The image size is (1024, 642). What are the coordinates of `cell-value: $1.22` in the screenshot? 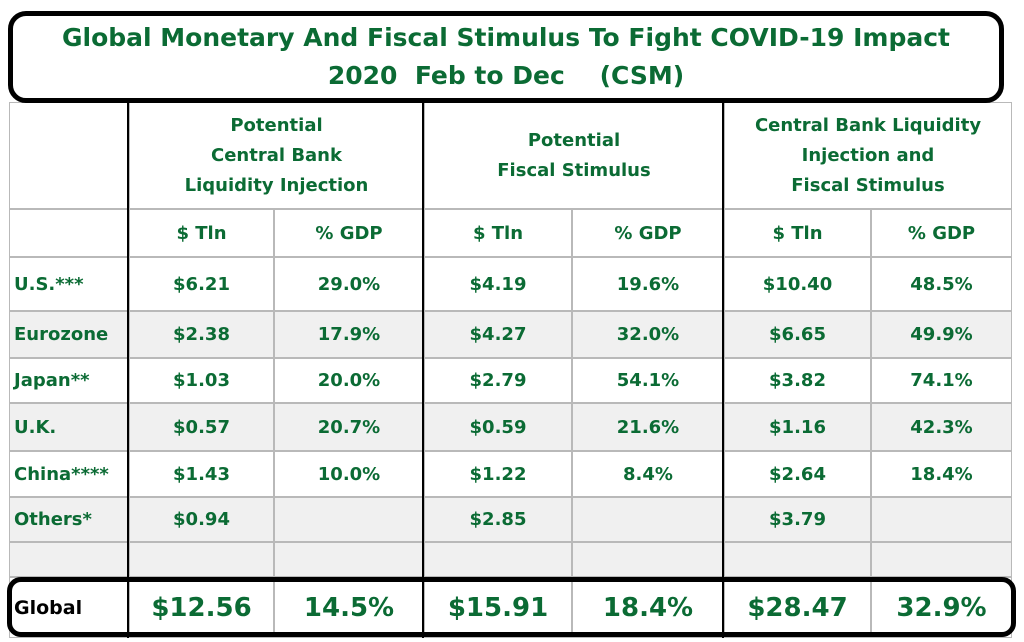 It's located at (498, 474).